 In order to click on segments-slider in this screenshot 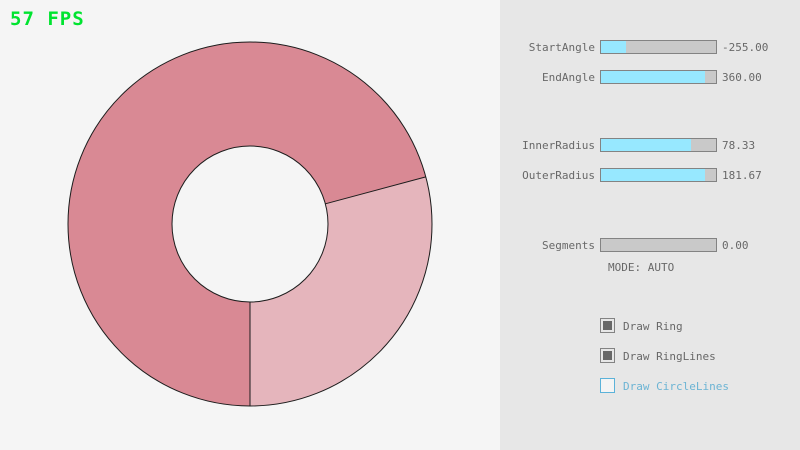, I will do `click(658, 245)`.